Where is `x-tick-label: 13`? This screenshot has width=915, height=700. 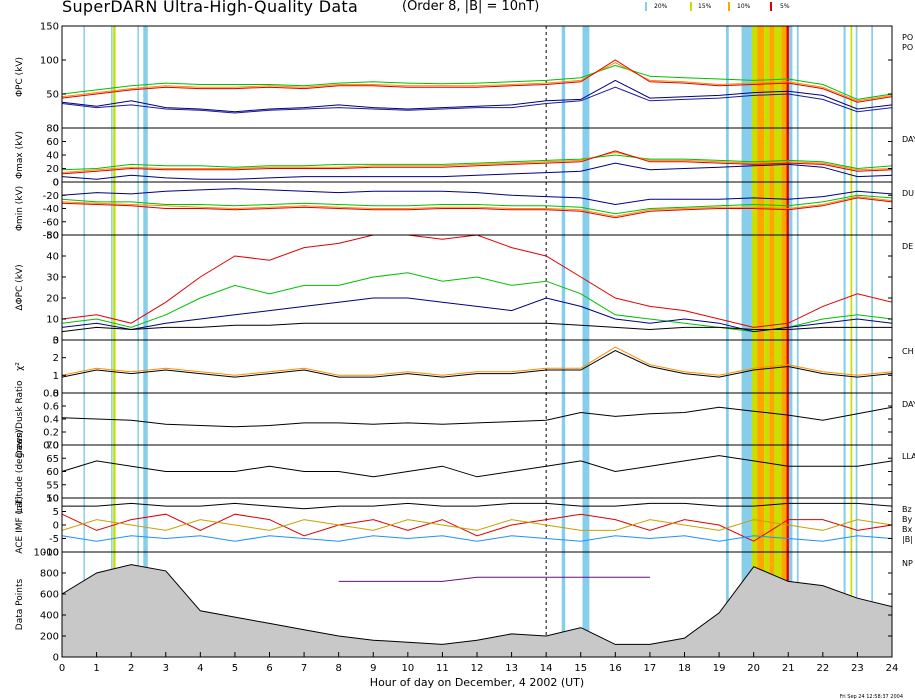
x-tick-label: 13 is located at coordinates (511, 668).